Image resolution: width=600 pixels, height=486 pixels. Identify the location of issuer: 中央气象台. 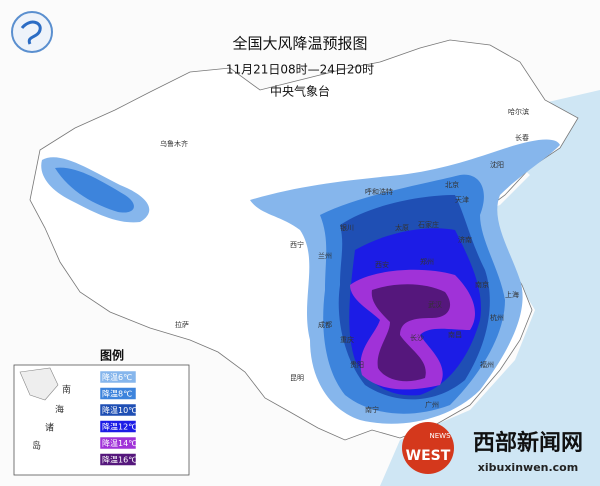
(300, 91).